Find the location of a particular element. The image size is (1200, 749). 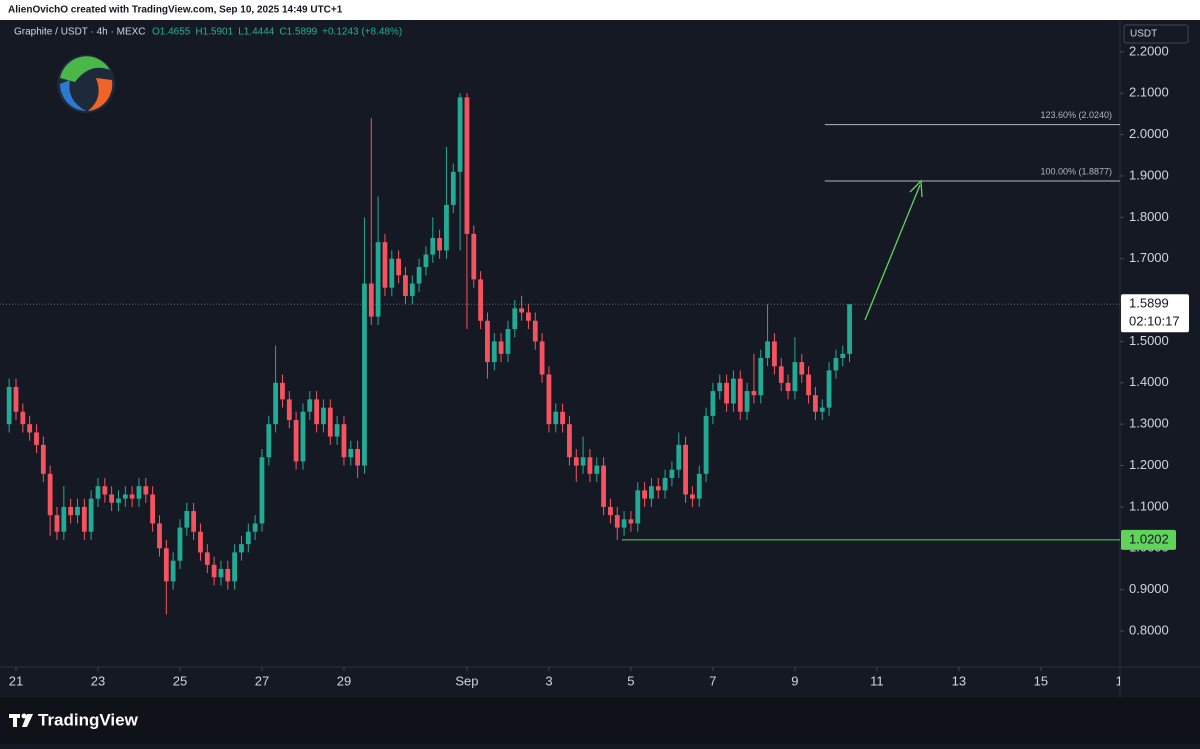

x-tick-label: 29 is located at coordinates (344, 680).